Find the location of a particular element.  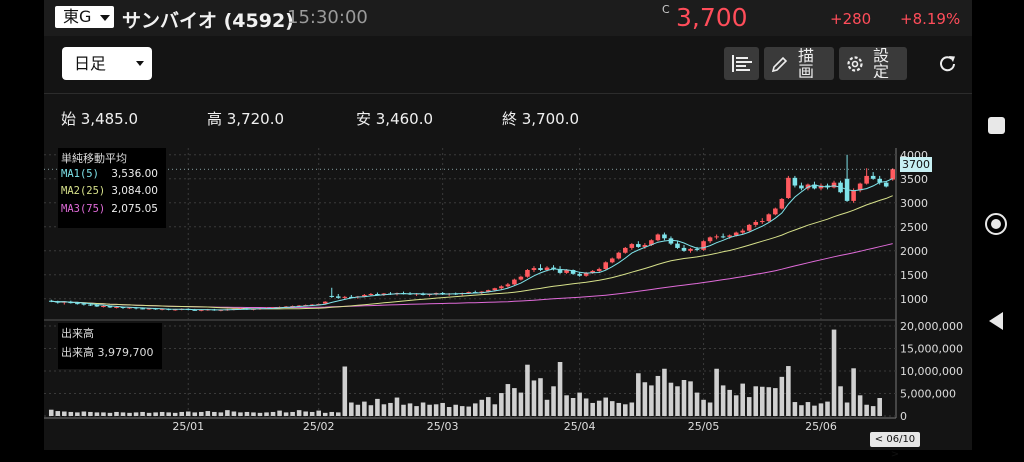

indicator-list-button is located at coordinates (741, 63).